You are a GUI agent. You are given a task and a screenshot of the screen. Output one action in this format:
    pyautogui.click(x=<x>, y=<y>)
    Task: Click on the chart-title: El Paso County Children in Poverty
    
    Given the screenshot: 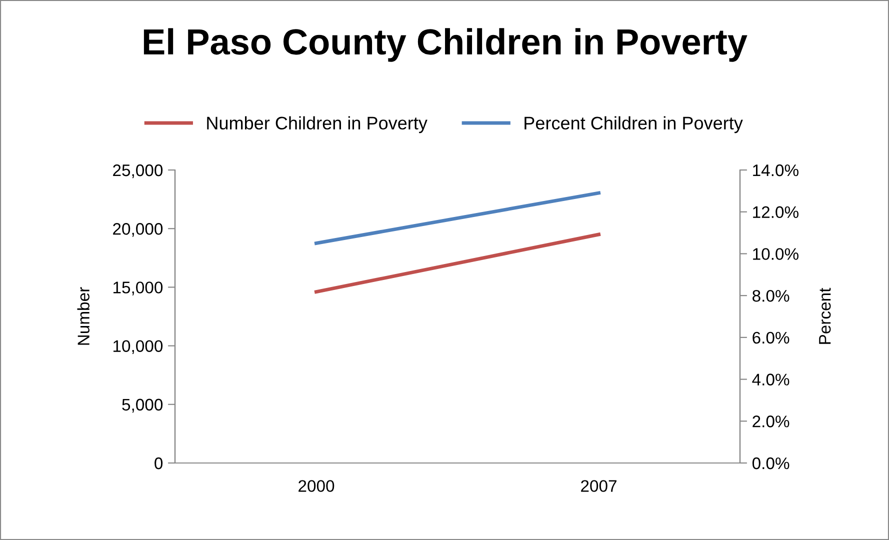 What is the action you would take?
    pyautogui.click(x=446, y=45)
    